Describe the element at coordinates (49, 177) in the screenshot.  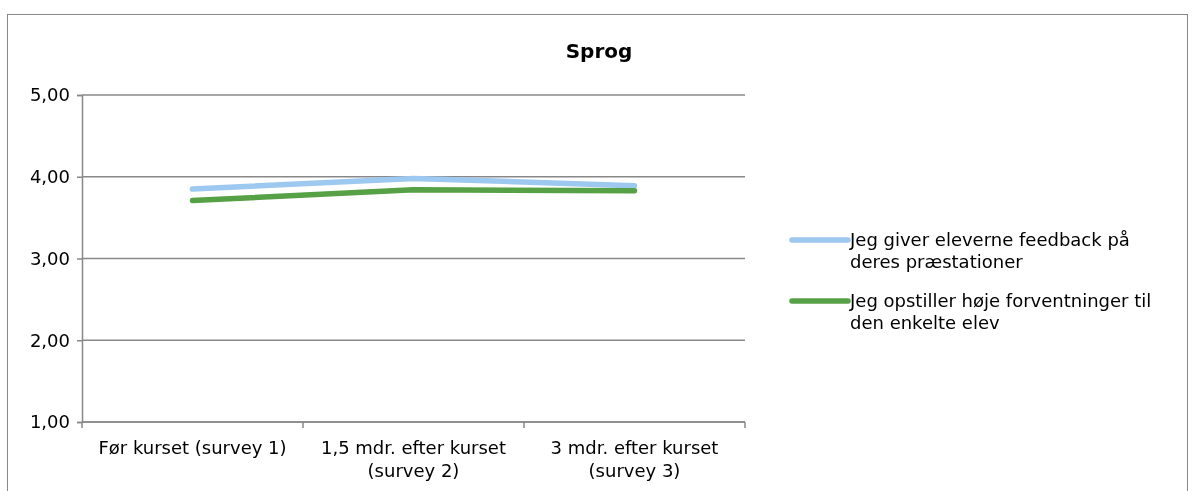
I see `y-tick-label: 4,00` at that location.